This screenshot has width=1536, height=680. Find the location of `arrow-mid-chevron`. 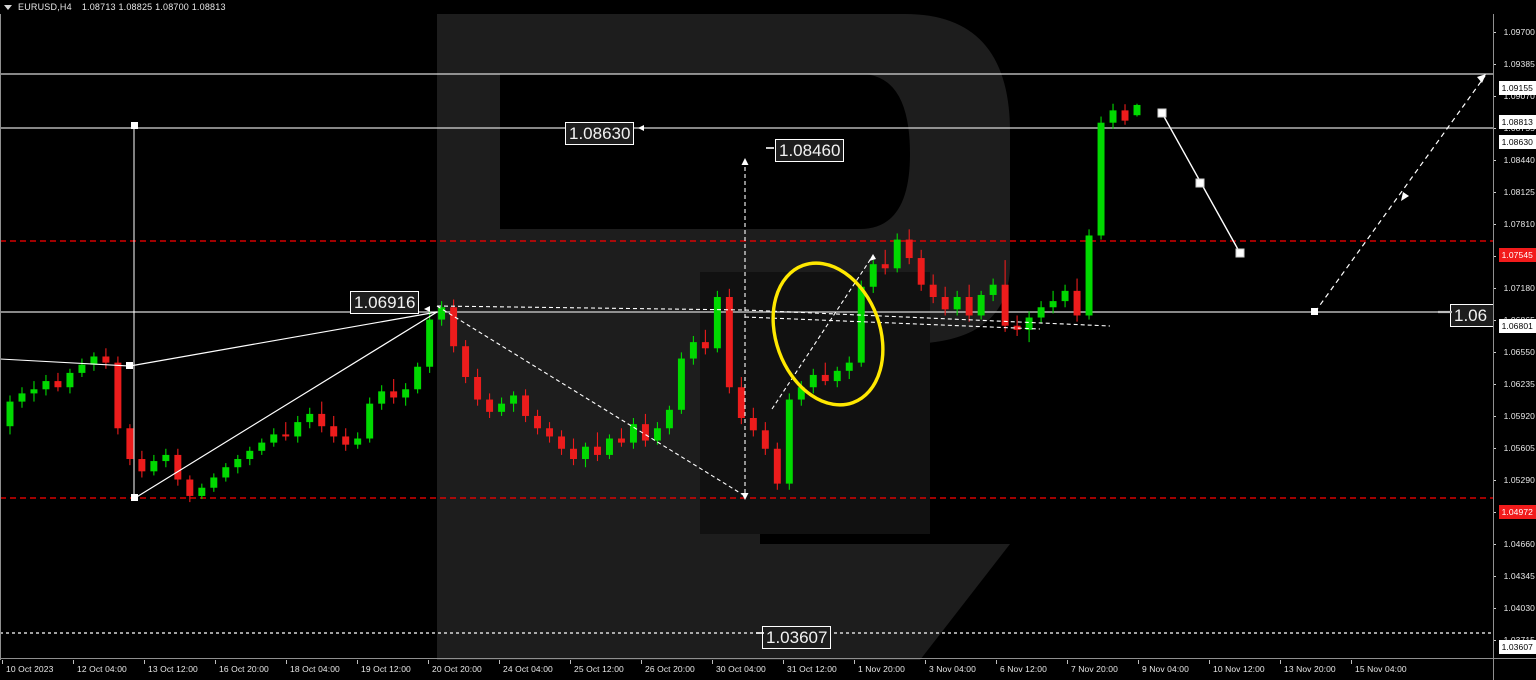

arrow-mid-chevron is located at coordinates (1405, 196).